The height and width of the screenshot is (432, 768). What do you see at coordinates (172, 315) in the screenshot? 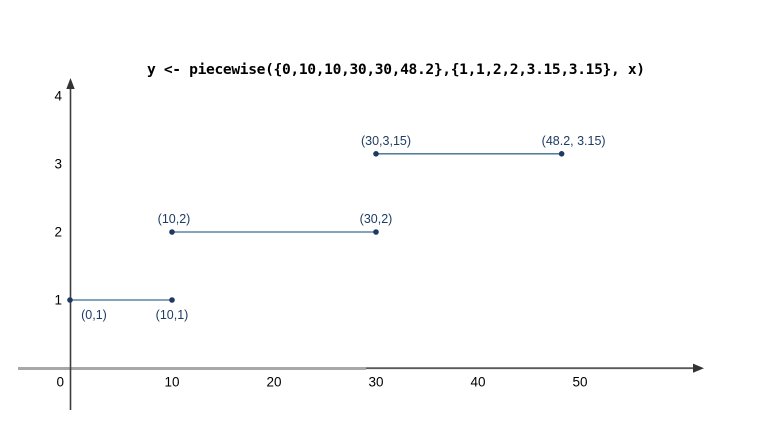
I see `point-label: (10,1)` at bounding box center [172, 315].